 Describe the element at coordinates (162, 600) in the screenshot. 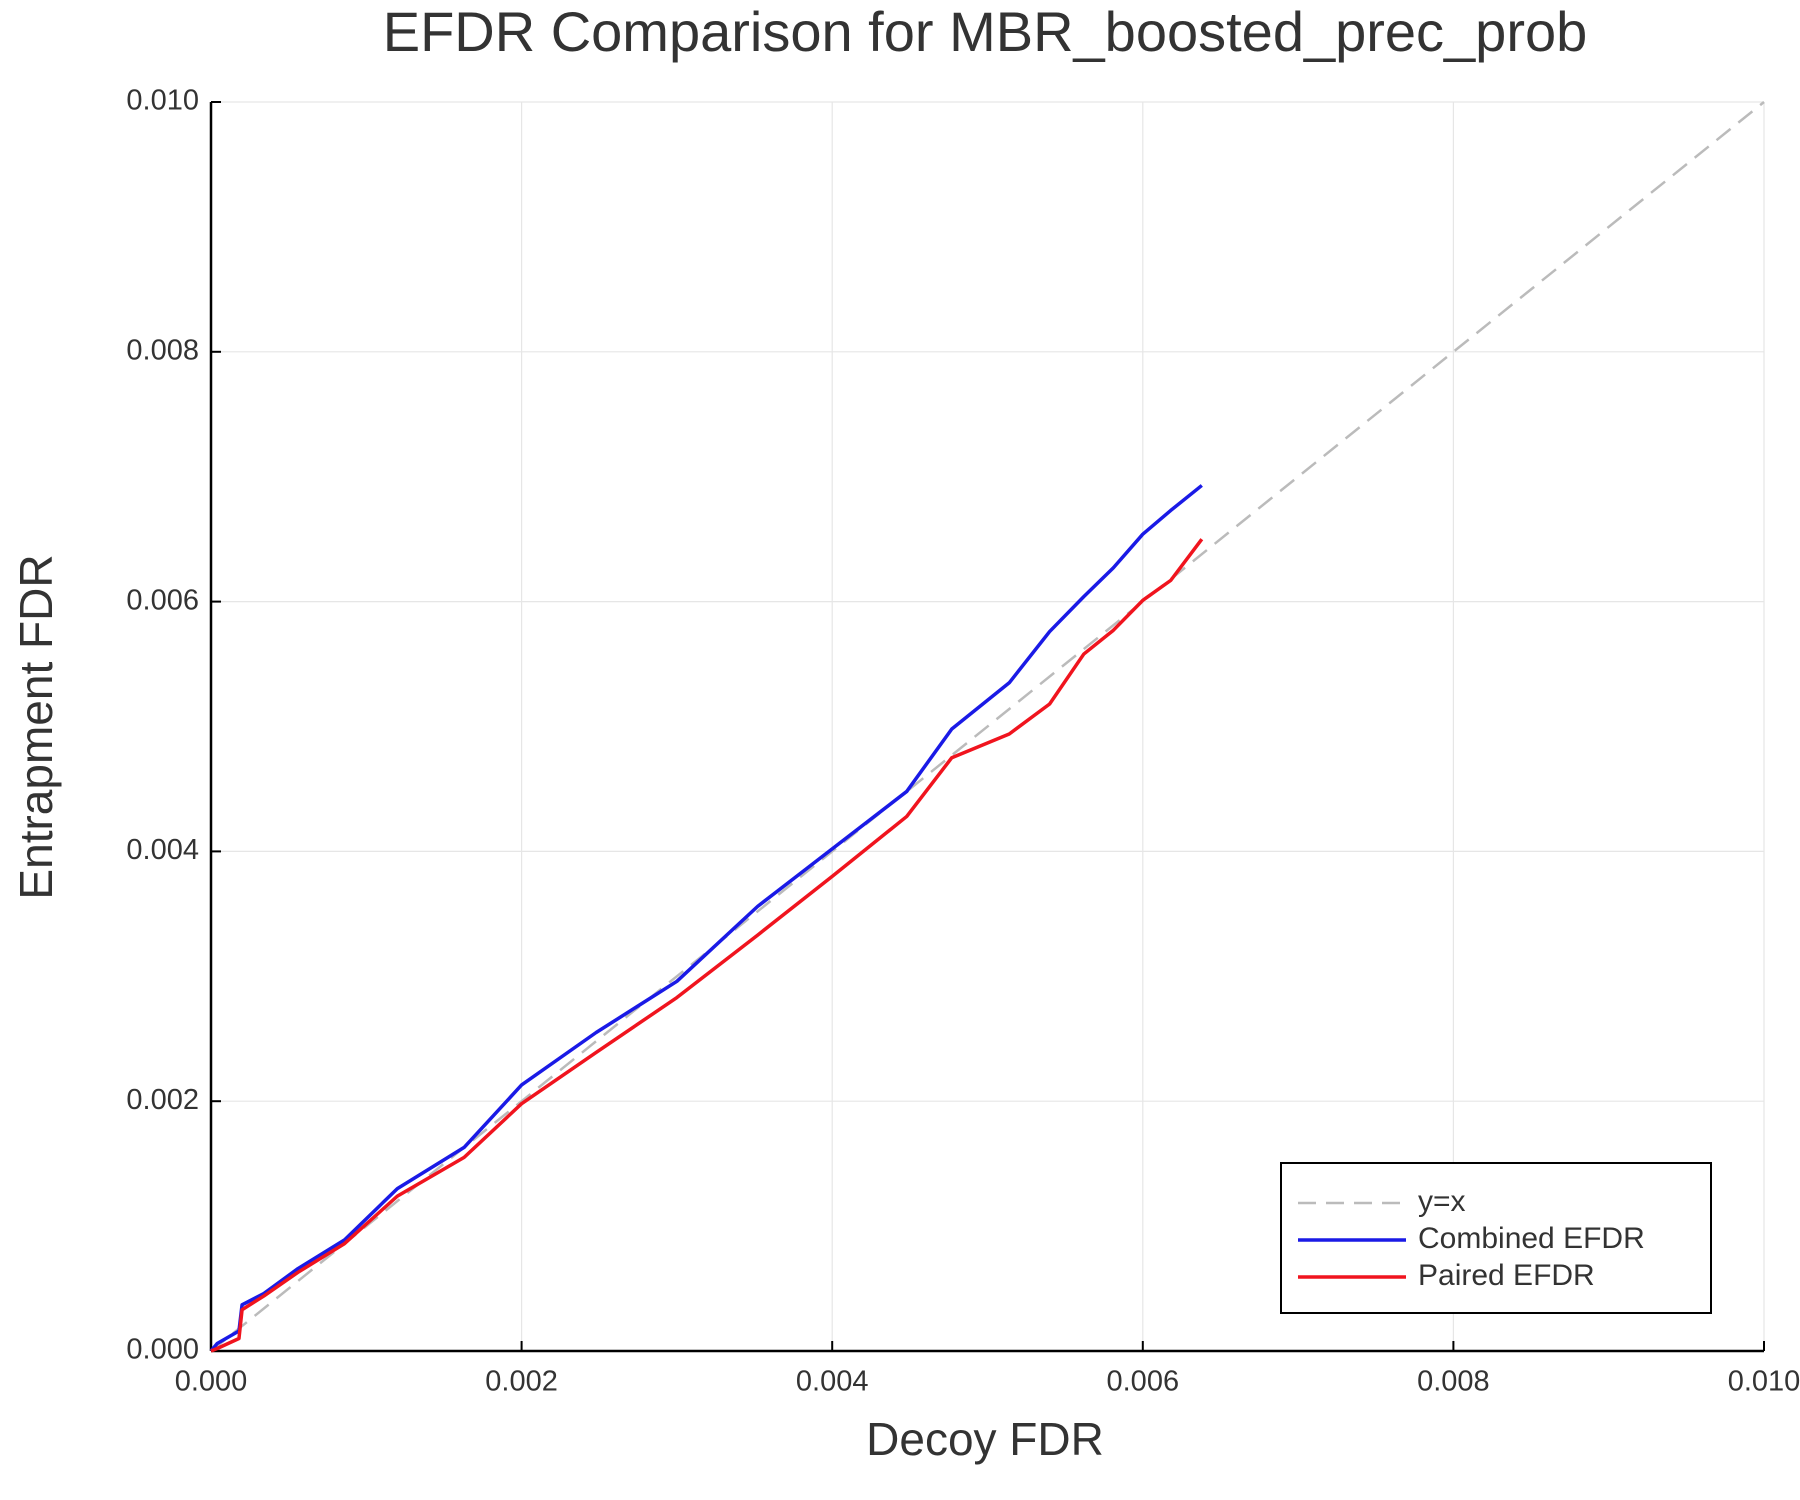

I see `y-tick-label: 0.006` at that location.